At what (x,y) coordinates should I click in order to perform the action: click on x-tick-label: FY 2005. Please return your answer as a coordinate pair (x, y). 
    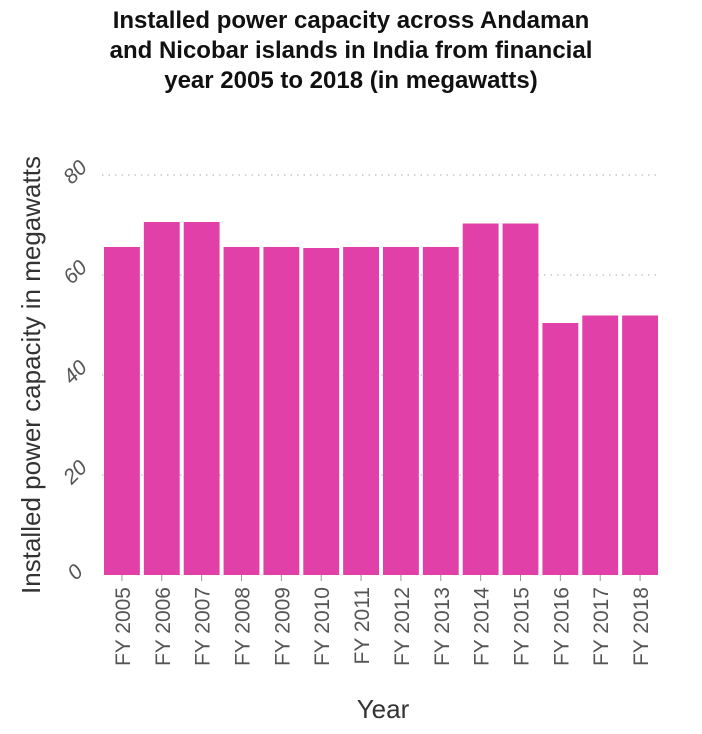
    Looking at the image, I should click on (123, 626).